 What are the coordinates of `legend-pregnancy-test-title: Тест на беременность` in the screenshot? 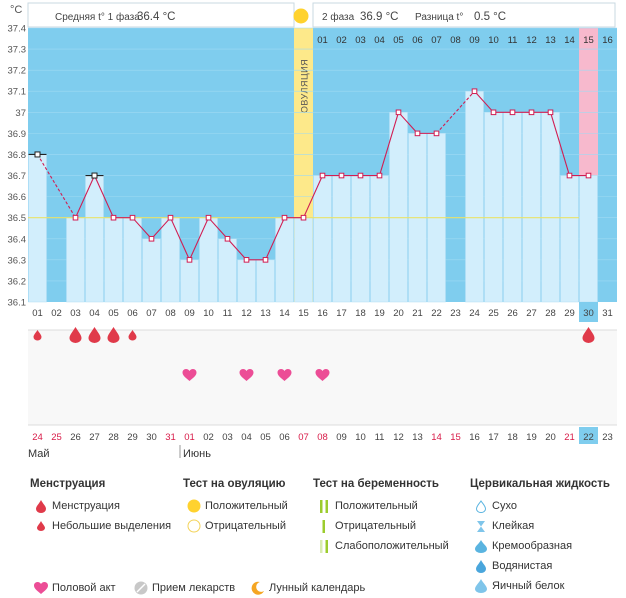 It's located at (376, 484).